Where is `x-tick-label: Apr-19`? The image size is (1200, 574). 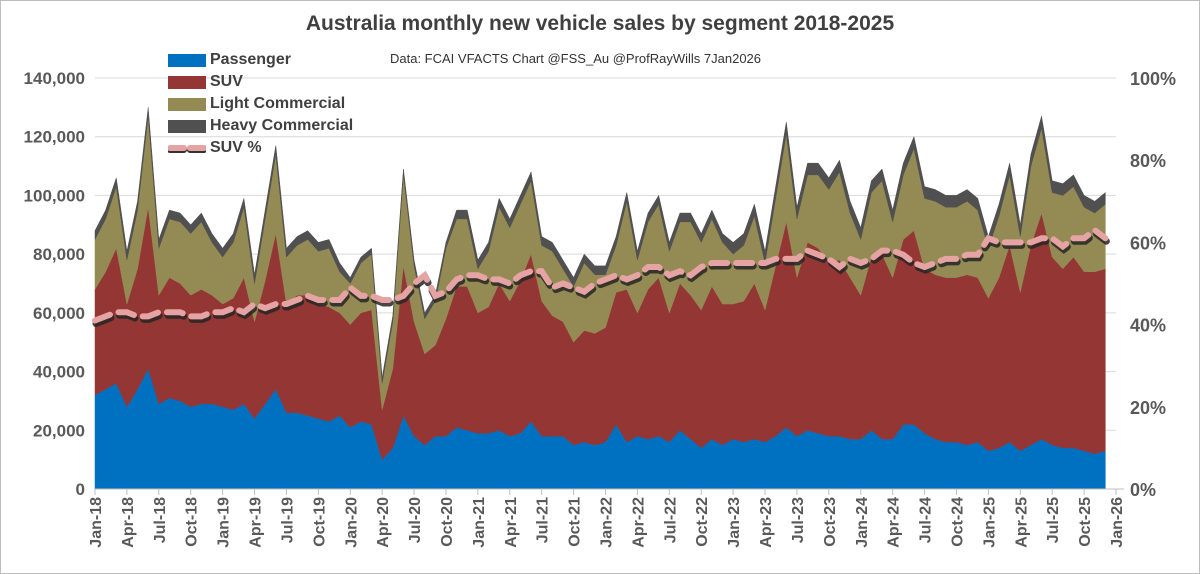
x-tick-label: Apr-19 is located at coordinates (256, 522).